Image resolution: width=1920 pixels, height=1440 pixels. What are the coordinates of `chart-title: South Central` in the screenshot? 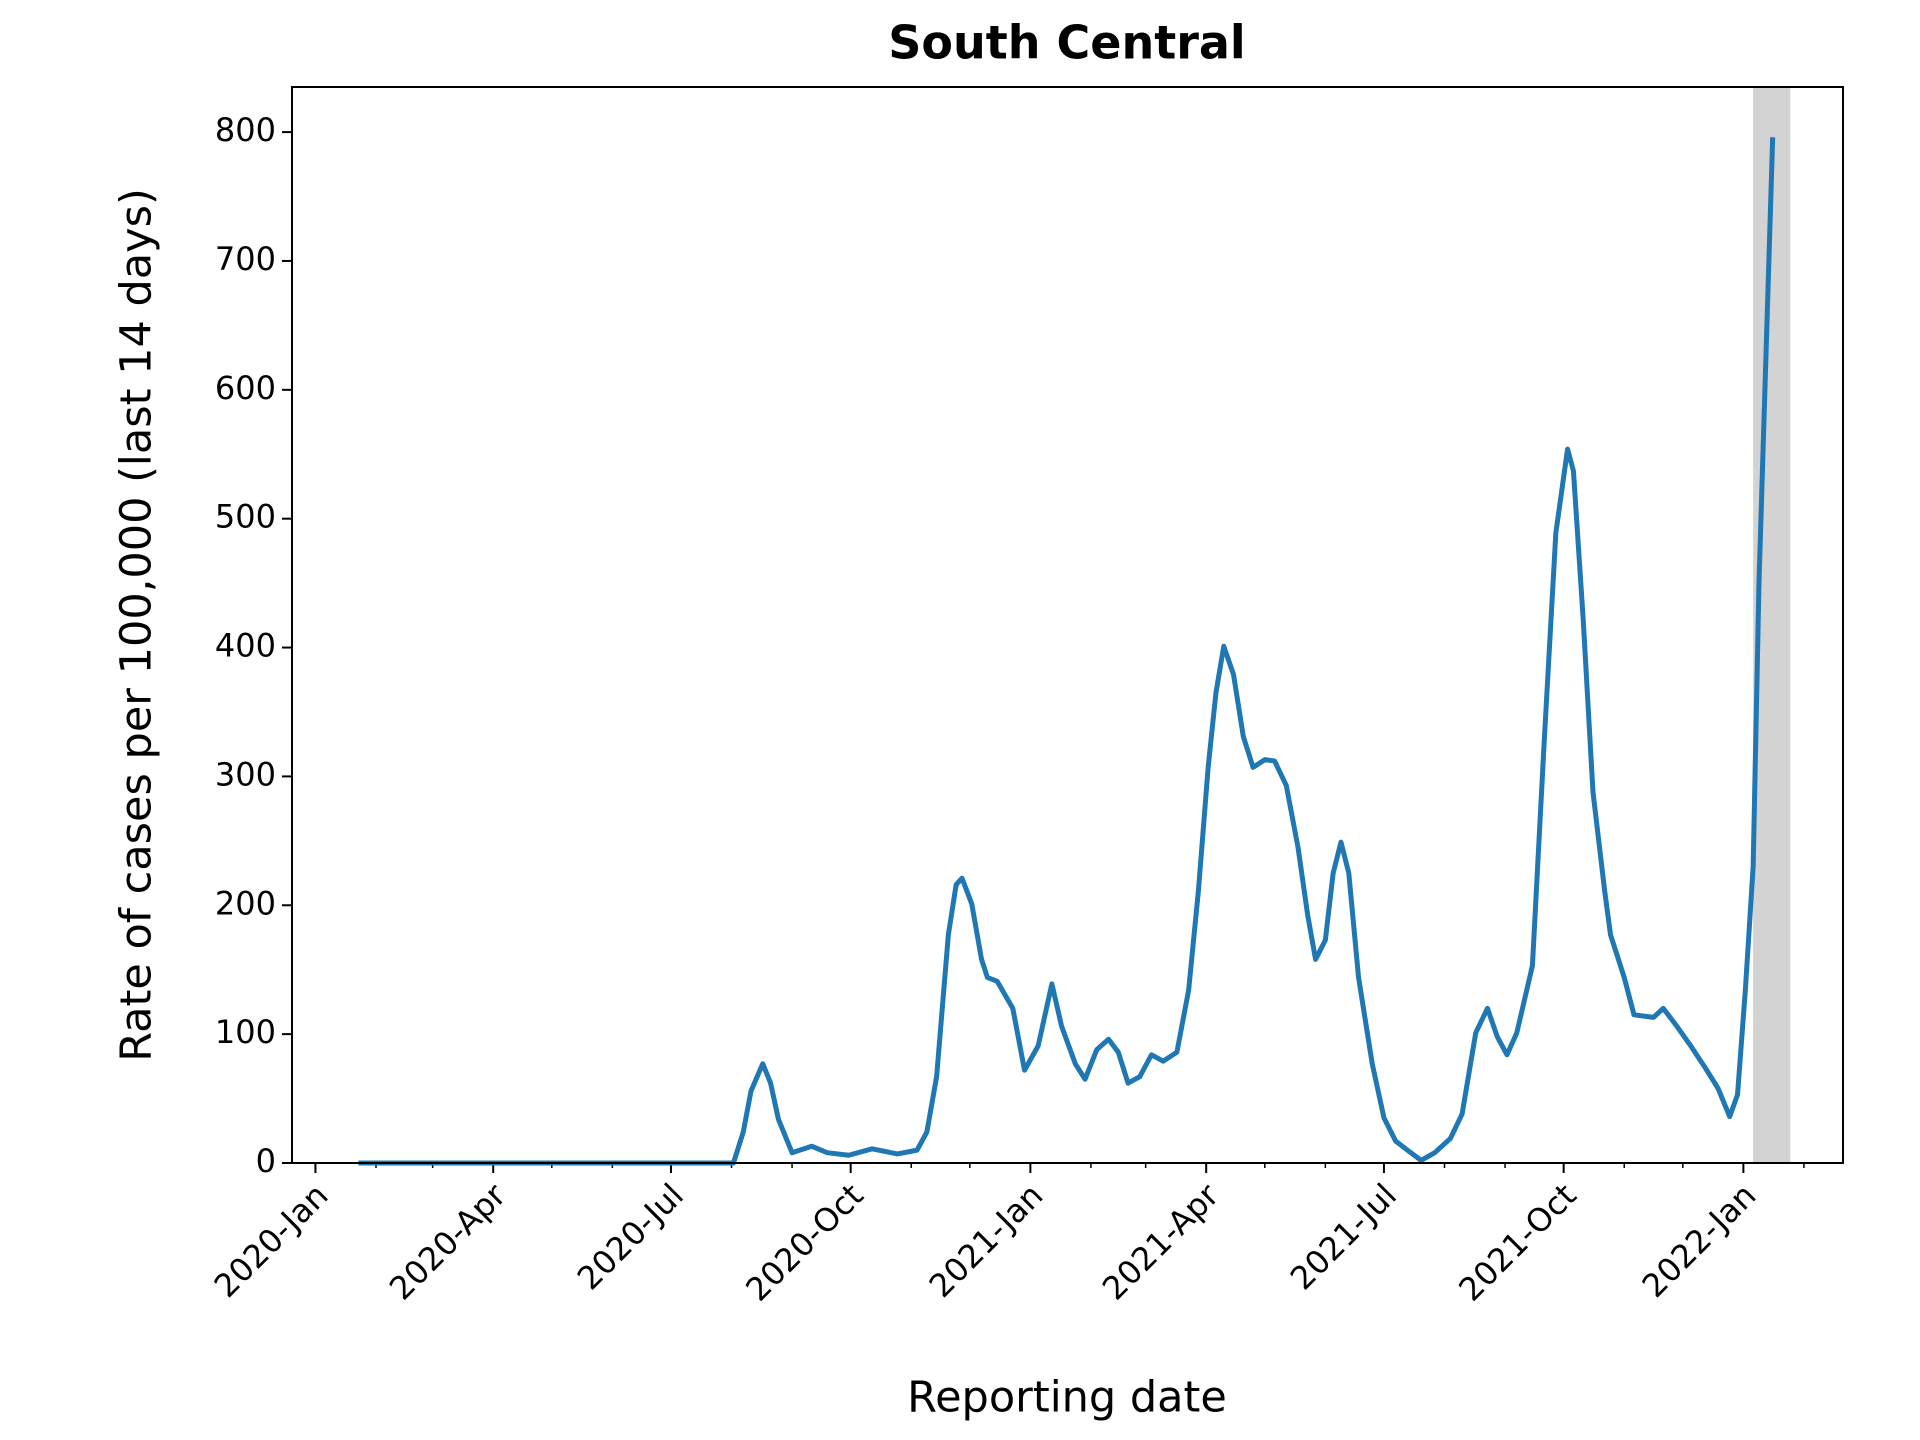 It's located at (1066, 43).